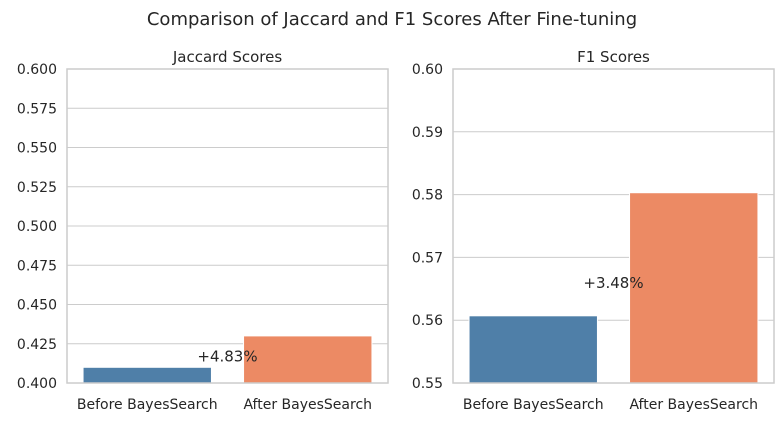 This screenshot has height=422, width=784. What do you see at coordinates (427, 258) in the screenshot?
I see `f1-ytick-label: 0.57` at bounding box center [427, 258].